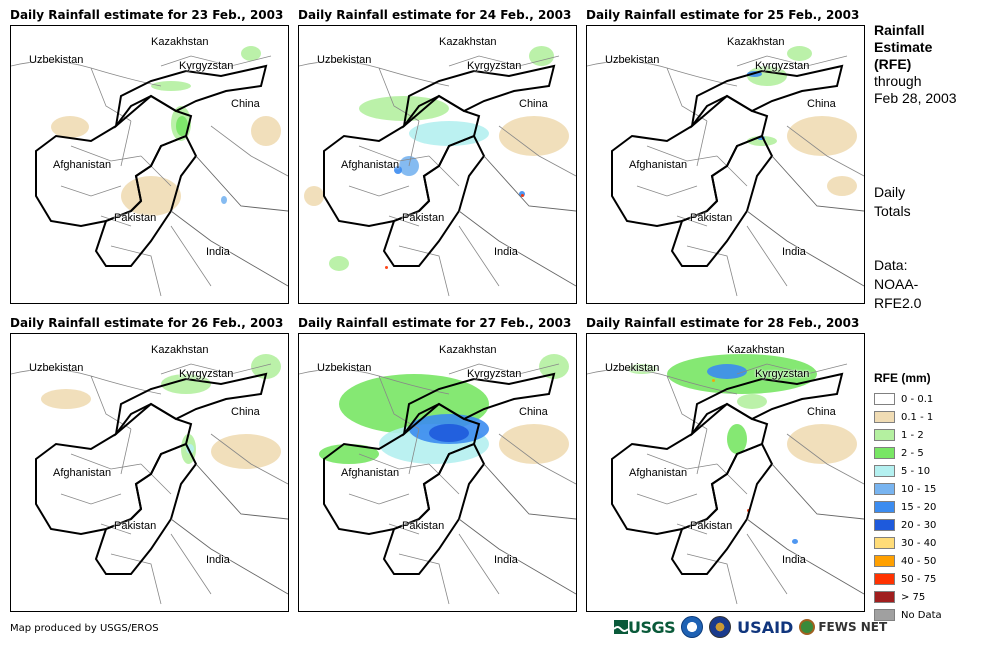 This screenshot has width=983, height=649. I want to click on usaid-logo: USAID, so click(765, 627).